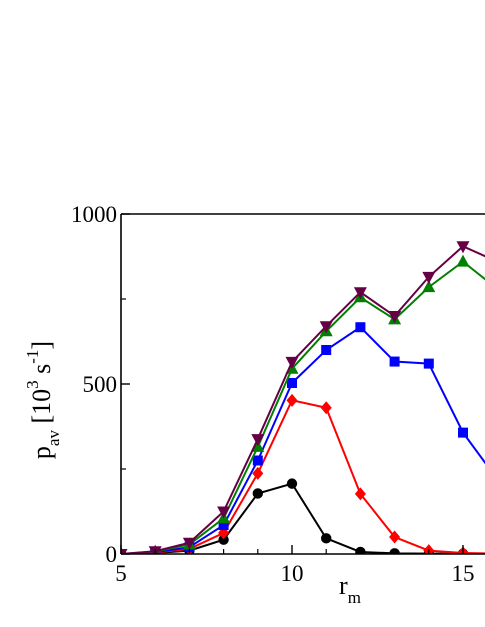 This screenshot has width=485, height=627. I want to click on y-axis-label: pav [103 s-1], so click(43, 400).